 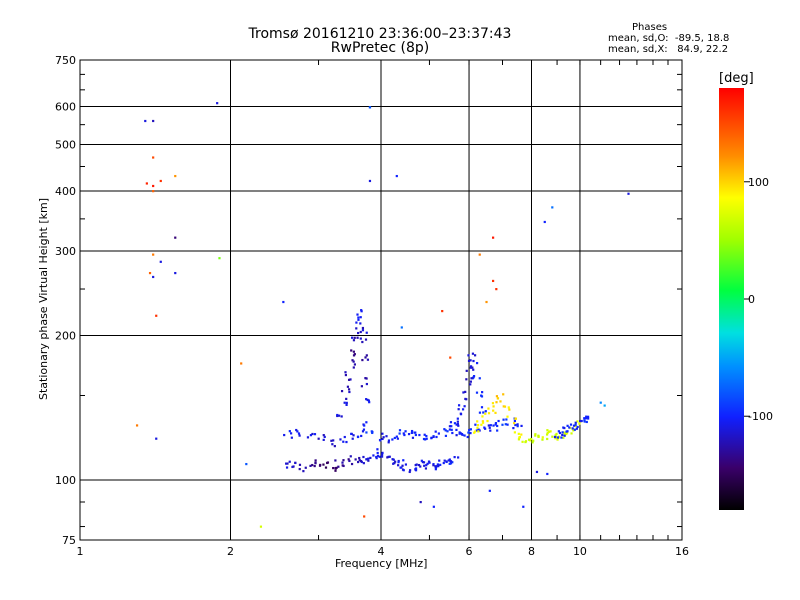 What do you see at coordinates (736, 78) in the screenshot?
I see `colorbar-label: [deg]` at bounding box center [736, 78].